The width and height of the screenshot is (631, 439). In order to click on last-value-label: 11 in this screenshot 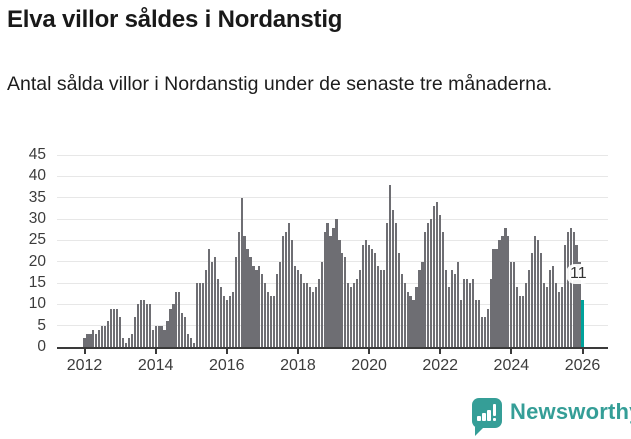, I will do `click(578, 274)`.